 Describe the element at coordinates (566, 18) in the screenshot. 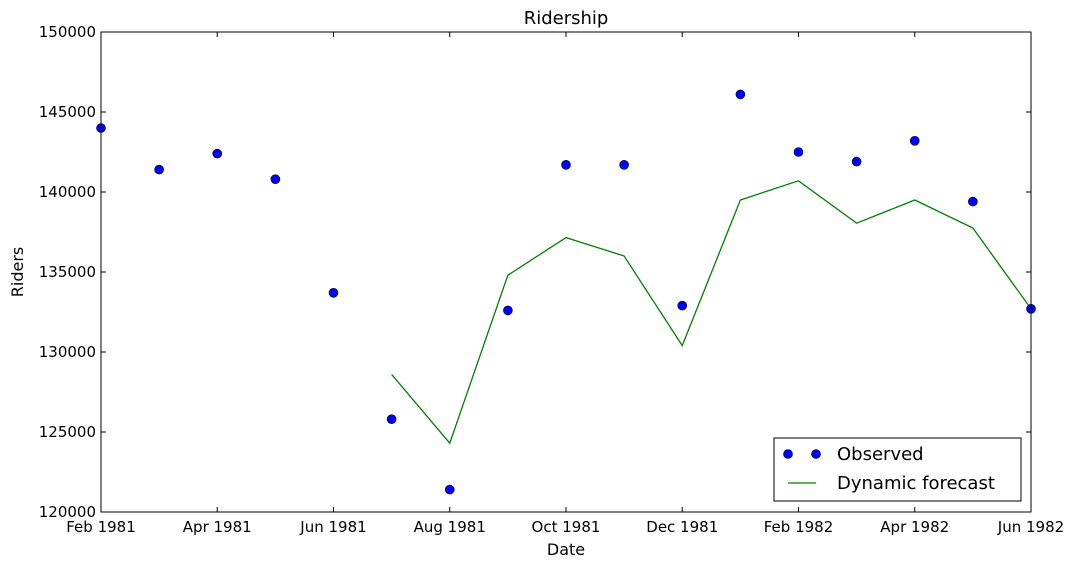

I see `chart-title: Ridership` at that location.